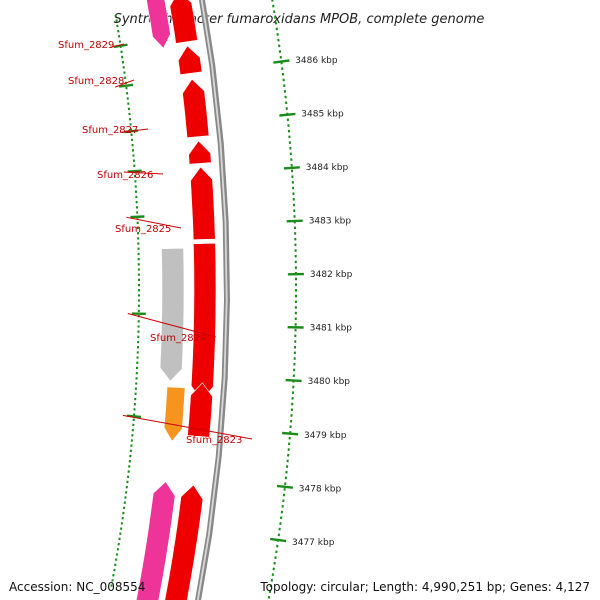 The height and width of the screenshot is (600, 600). What do you see at coordinates (322, 114) in the screenshot?
I see `scale-label: 3485 kbp` at bounding box center [322, 114].